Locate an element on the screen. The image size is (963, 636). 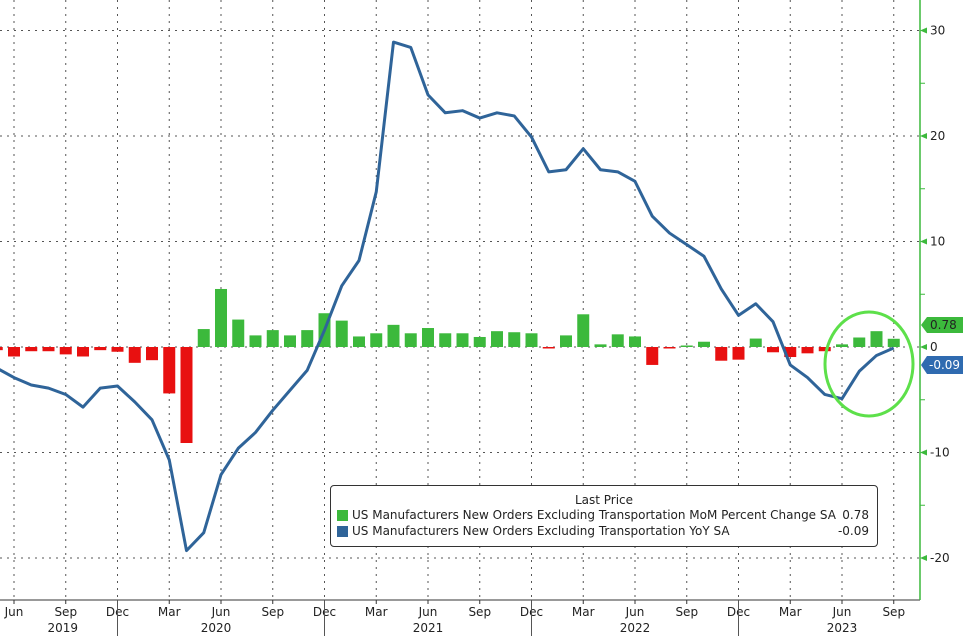
legend-value: 0.78 is located at coordinates (855, 515).